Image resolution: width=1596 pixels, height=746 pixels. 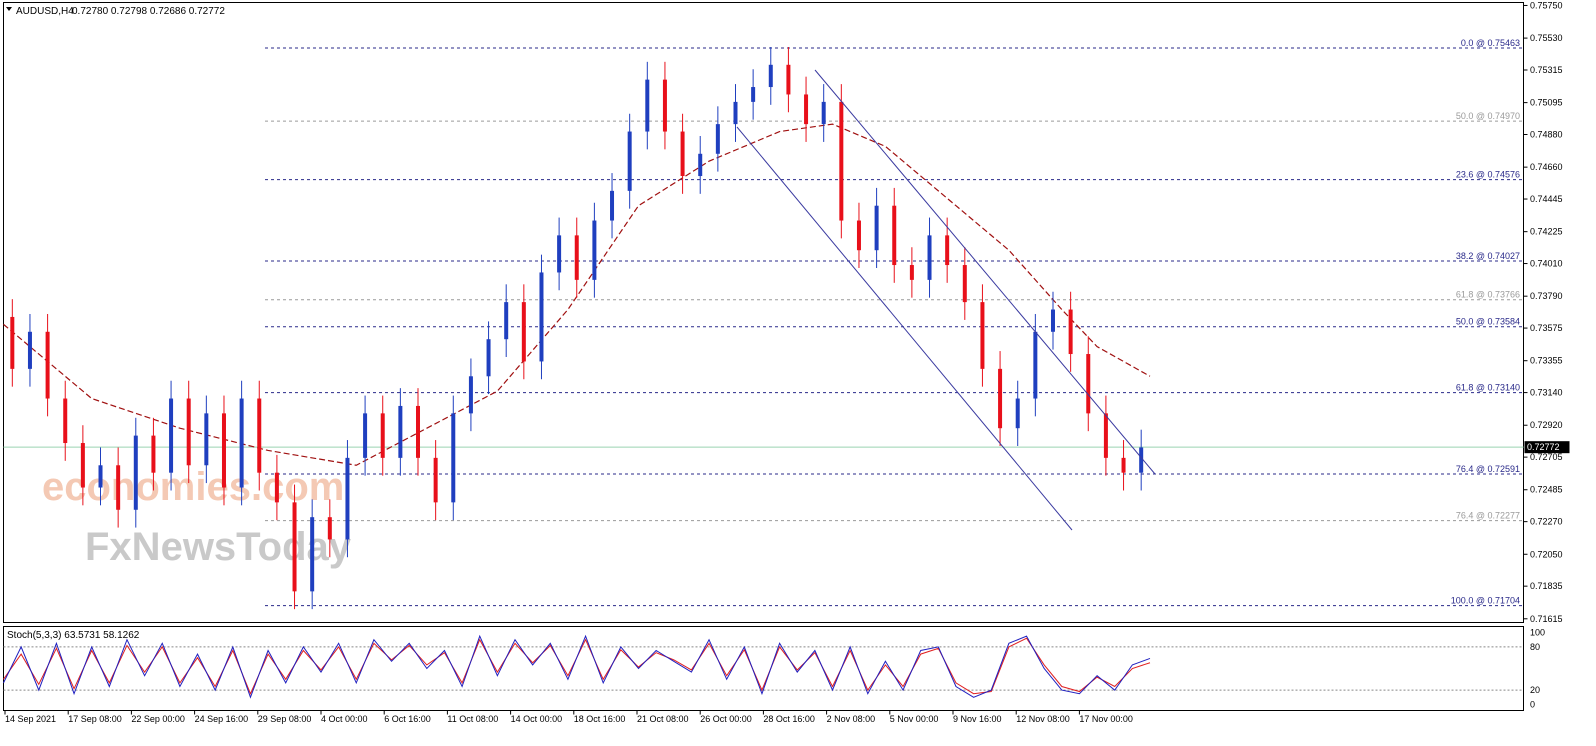 What do you see at coordinates (1106, 719) in the screenshot?
I see `x-tick-label: 17 Nov 00:00` at bounding box center [1106, 719].